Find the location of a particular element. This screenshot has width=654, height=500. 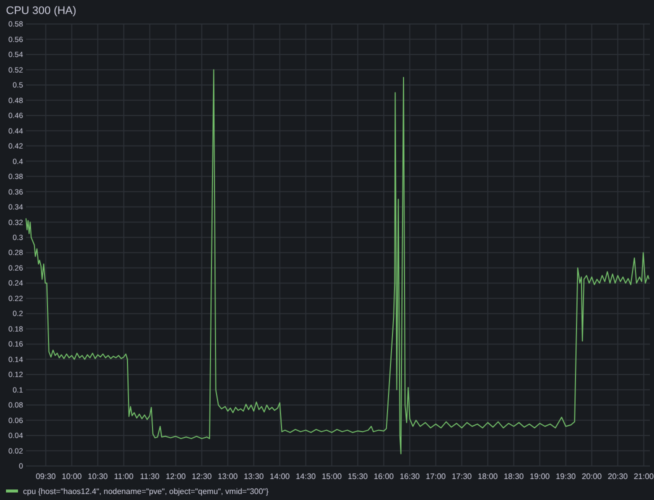

x-tick-label: 13:30 is located at coordinates (254, 476).